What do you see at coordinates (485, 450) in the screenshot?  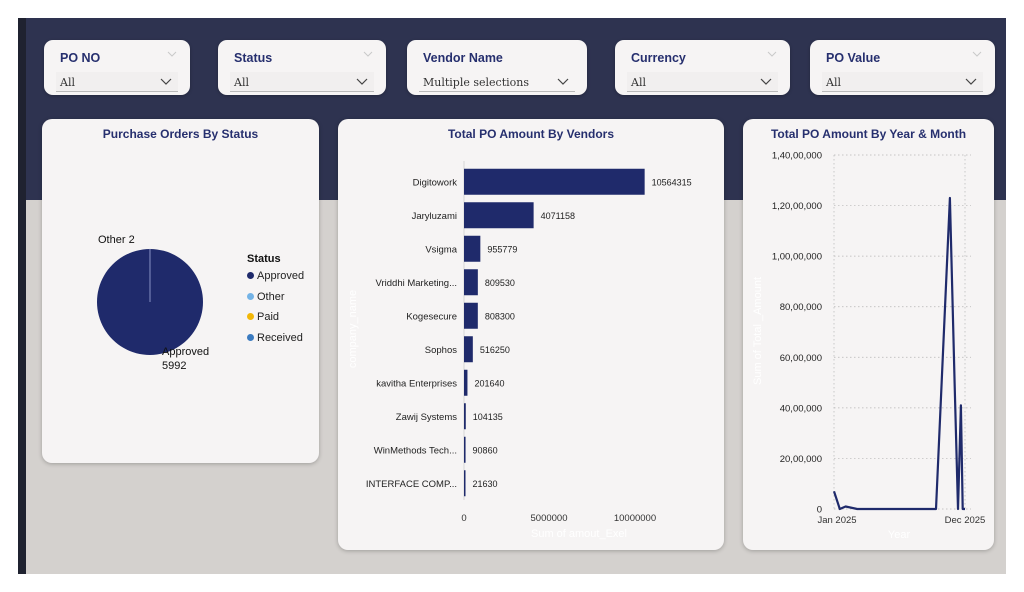 I see `bar-value-label: 90860` at bounding box center [485, 450].